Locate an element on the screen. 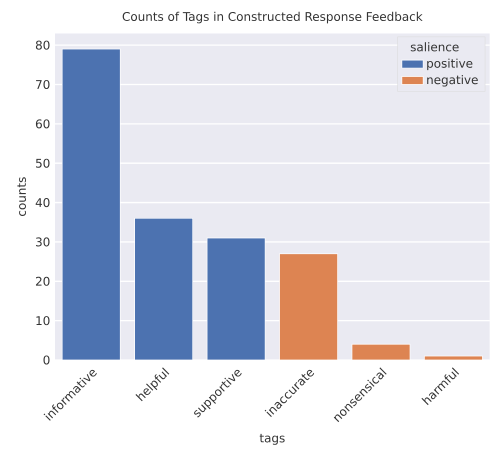 The width and height of the screenshot is (490, 457). legend-title: salience is located at coordinates (434, 47).